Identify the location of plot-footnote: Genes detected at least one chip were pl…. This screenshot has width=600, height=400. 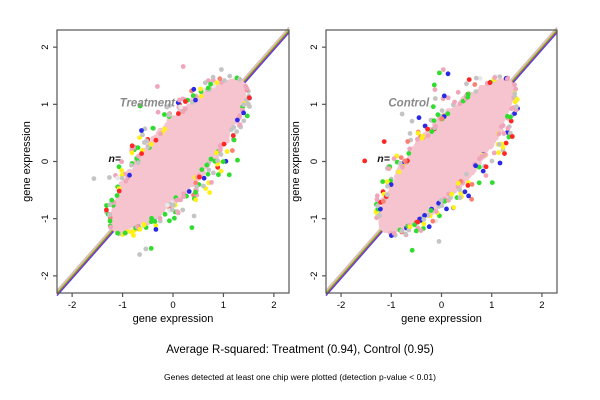
(300, 377).